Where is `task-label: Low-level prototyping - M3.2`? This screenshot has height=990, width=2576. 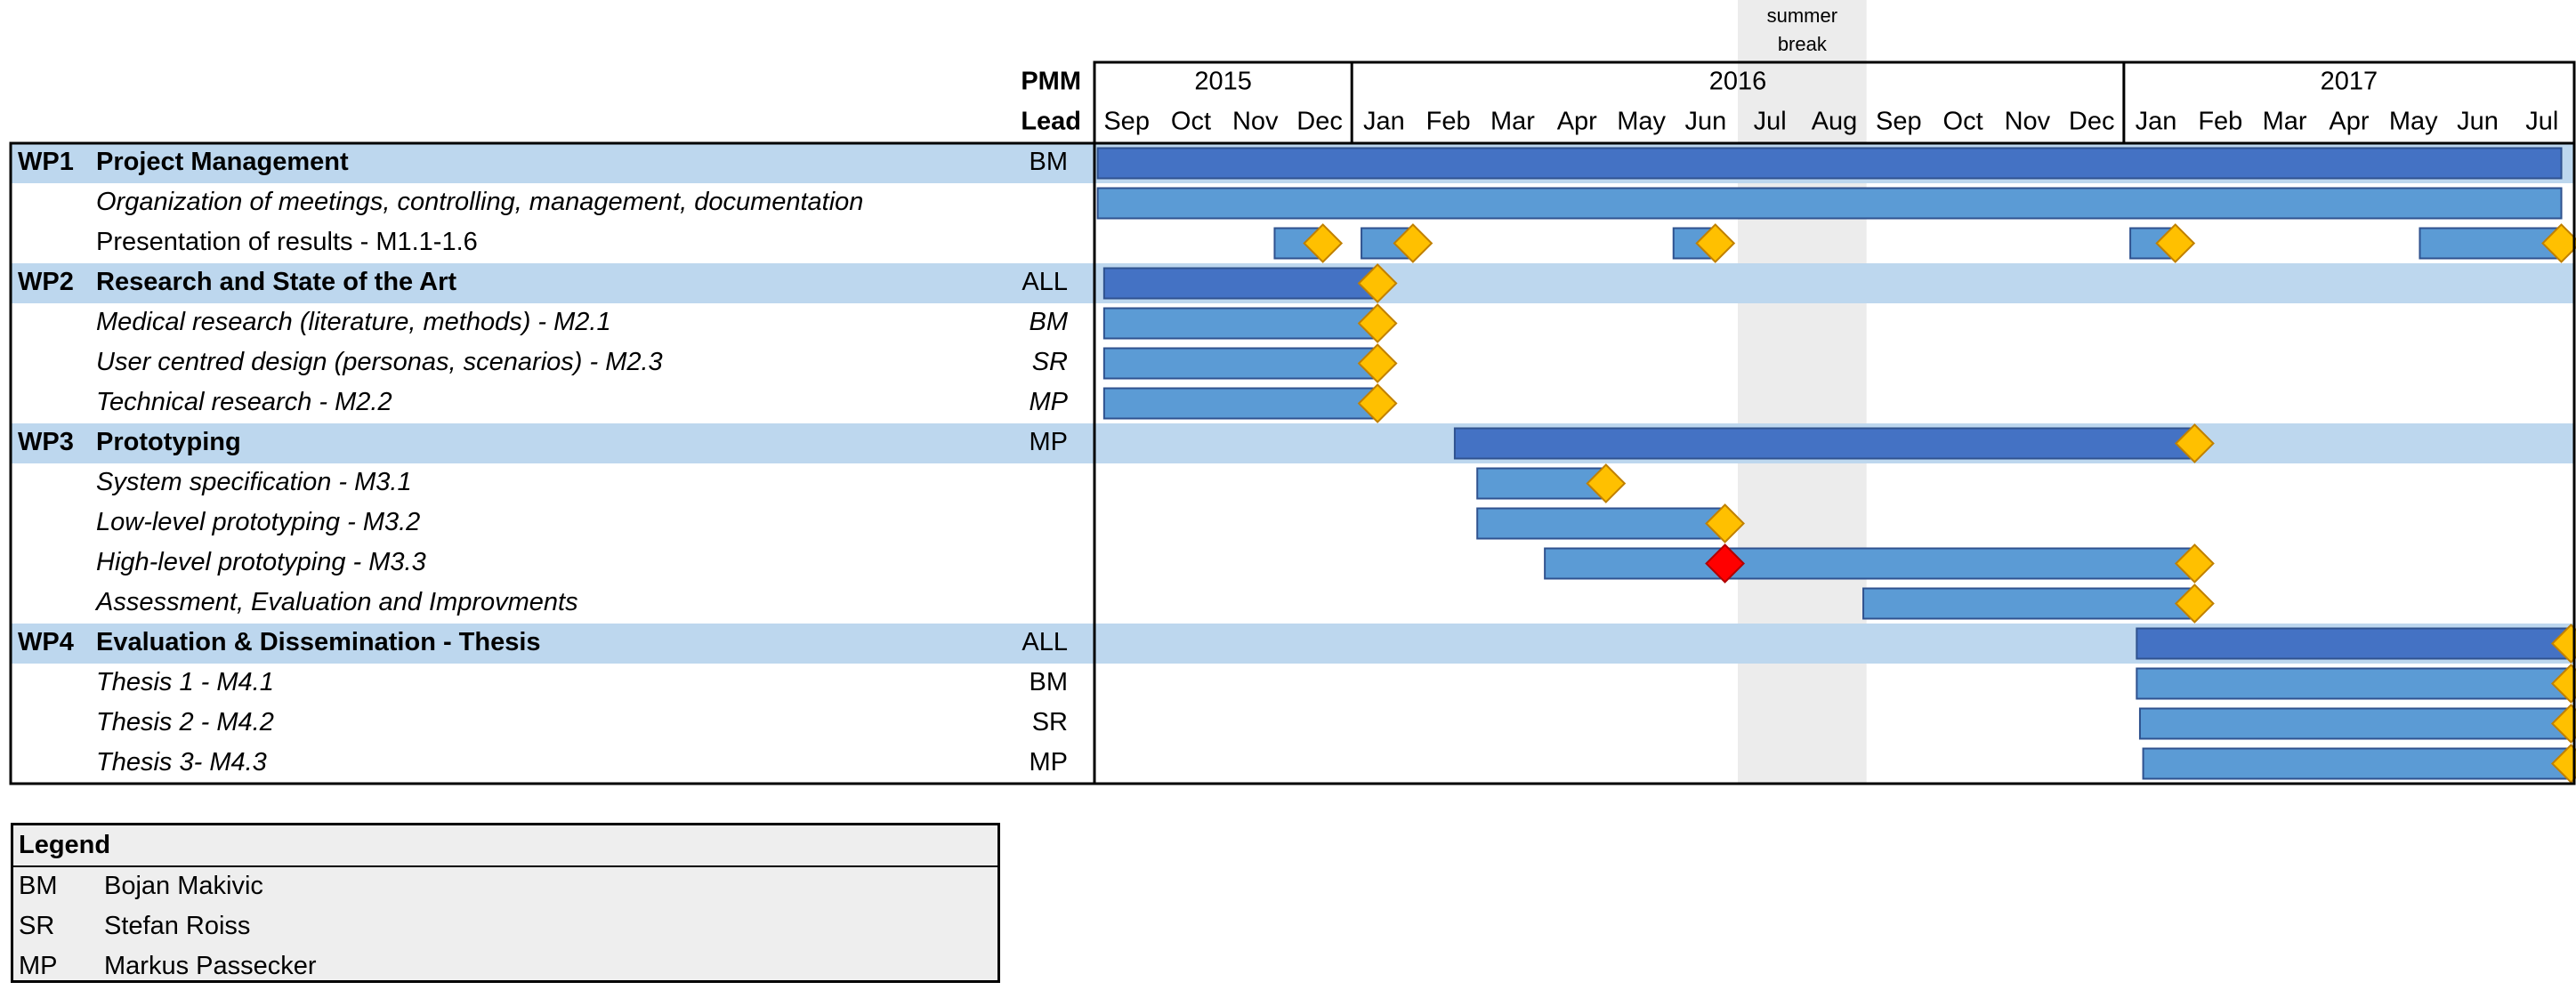 task-label: Low-level prototyping - M3.2 is located at coordinates (258, 522).